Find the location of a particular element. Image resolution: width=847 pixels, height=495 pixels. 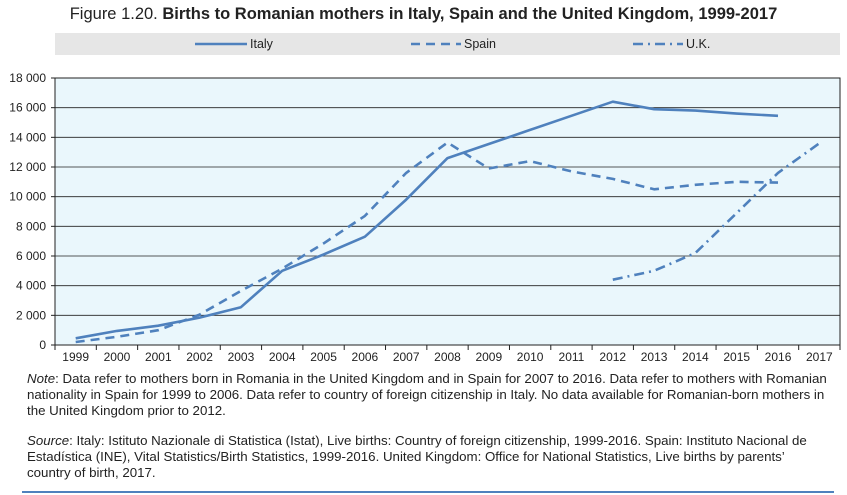

legend: Italy Spain U.K. is located at coordinates (447, 44).